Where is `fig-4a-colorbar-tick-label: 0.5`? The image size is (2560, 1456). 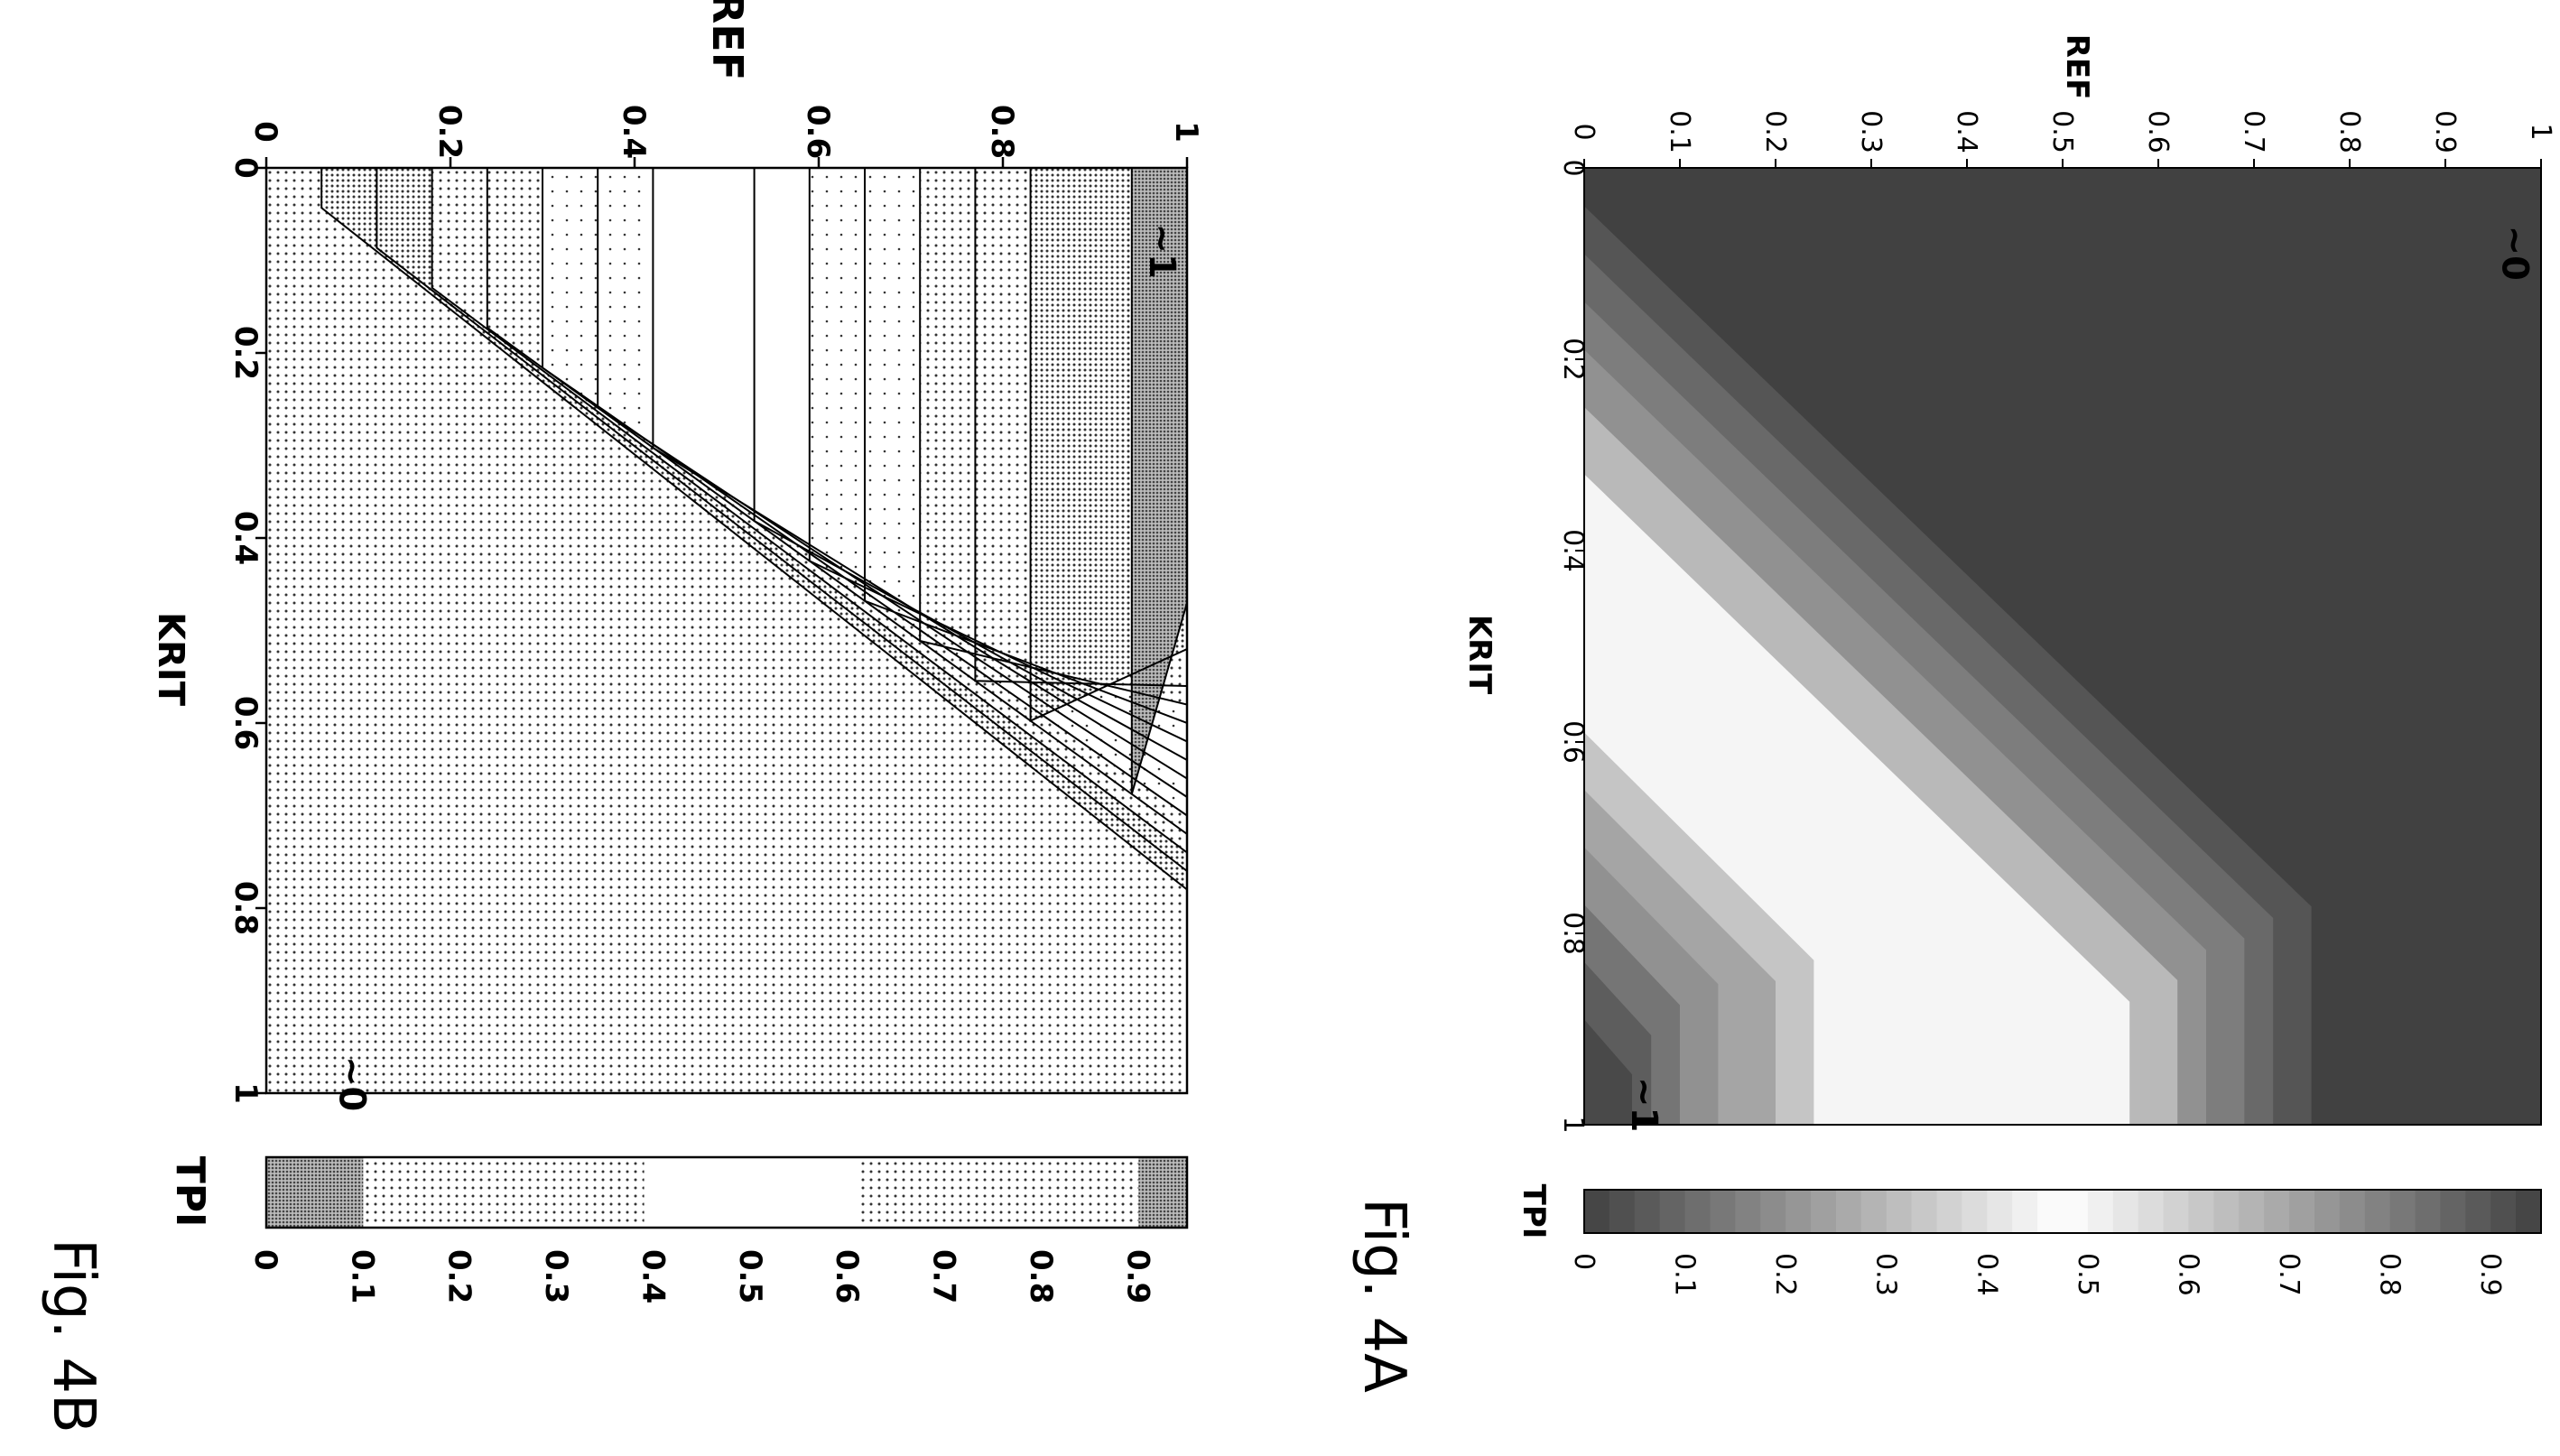
fig-4a-colorbar-tick-label: 0.5 is located at coordinates (2087, 1275).